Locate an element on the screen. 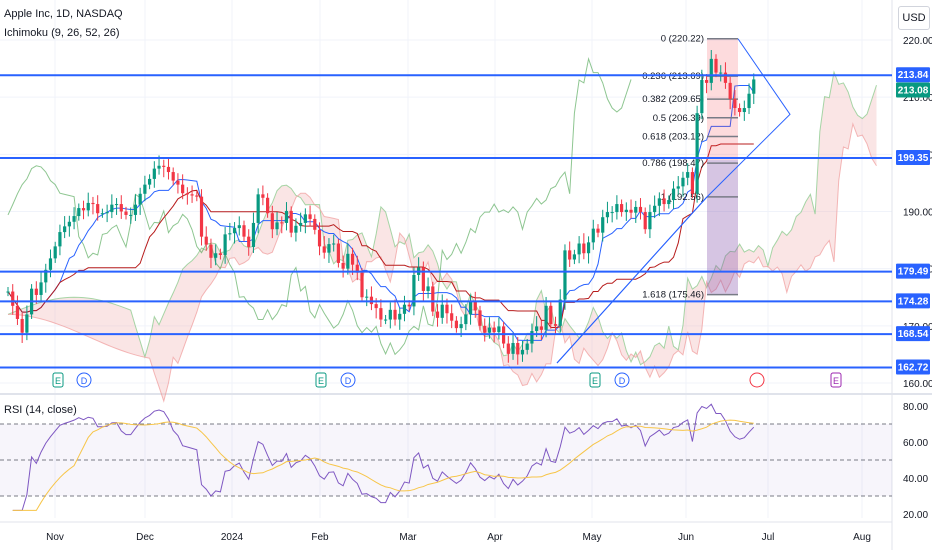 The width and height of the screenshot is (932, 550). event-marker-label: E is located at coordinates (321, 381).